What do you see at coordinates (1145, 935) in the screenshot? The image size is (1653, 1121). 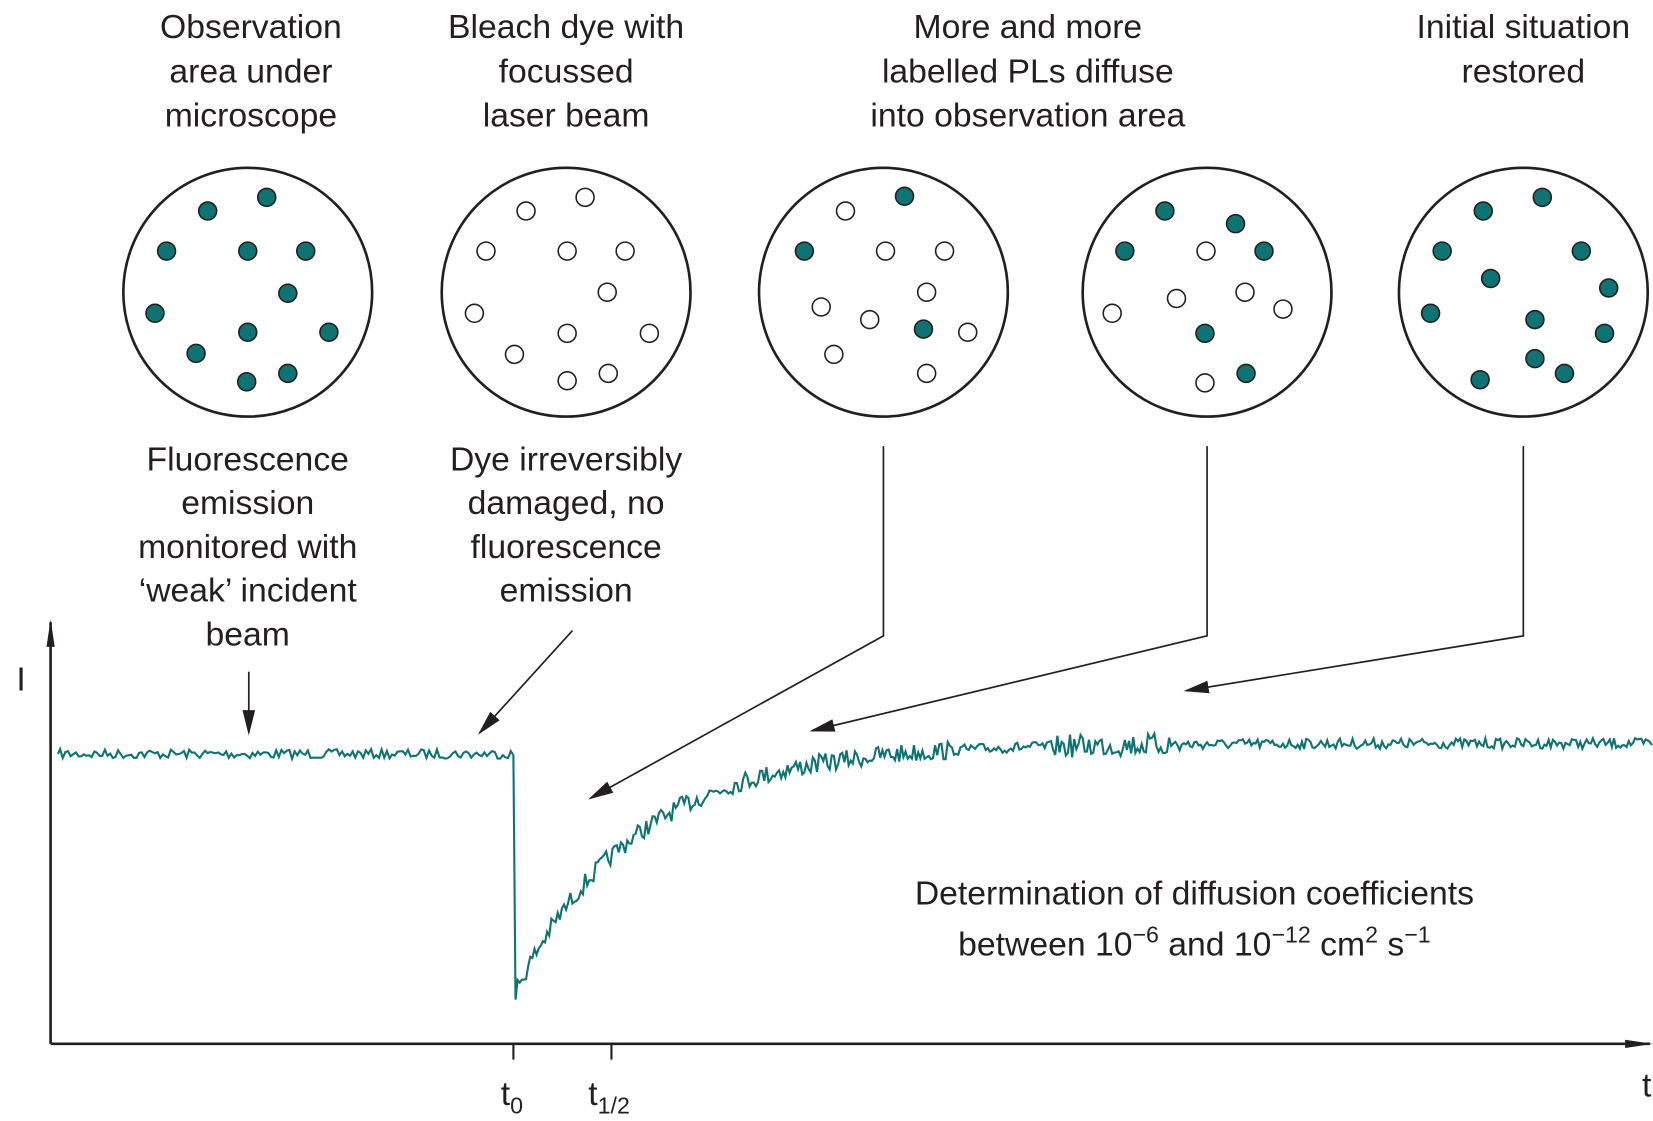 I see `superscript: −6` at bounding box center [1145, 935].